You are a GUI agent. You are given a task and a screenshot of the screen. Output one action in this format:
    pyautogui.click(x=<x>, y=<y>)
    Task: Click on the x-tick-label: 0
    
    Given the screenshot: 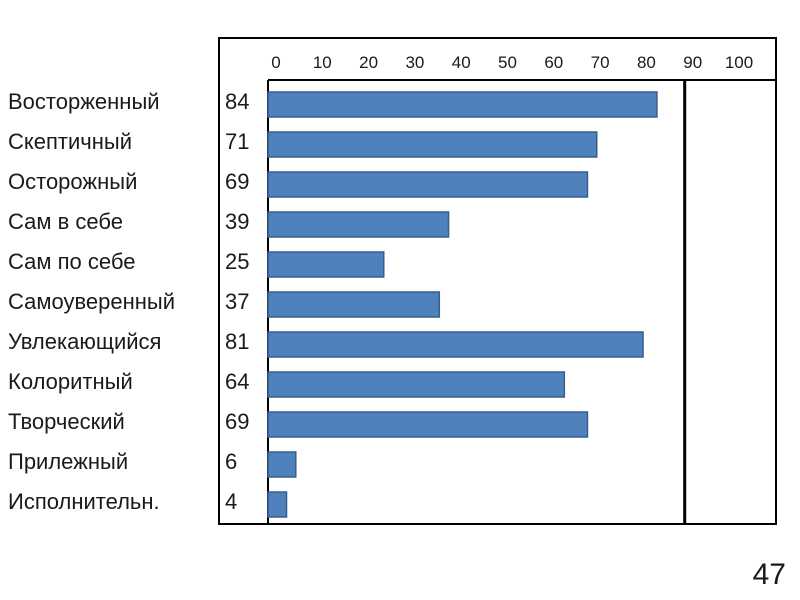 What is the action you would take?
    pyautogui.click(x=275, y=62)
    